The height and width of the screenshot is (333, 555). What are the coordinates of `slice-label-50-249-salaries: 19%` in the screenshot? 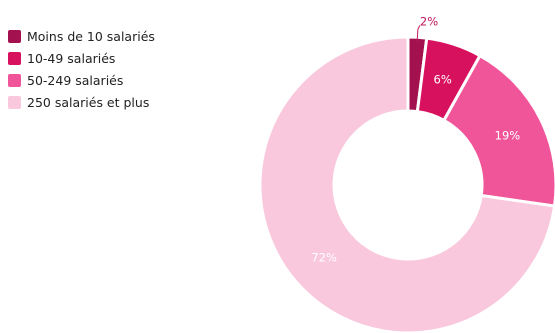 It's located at (508, 136).